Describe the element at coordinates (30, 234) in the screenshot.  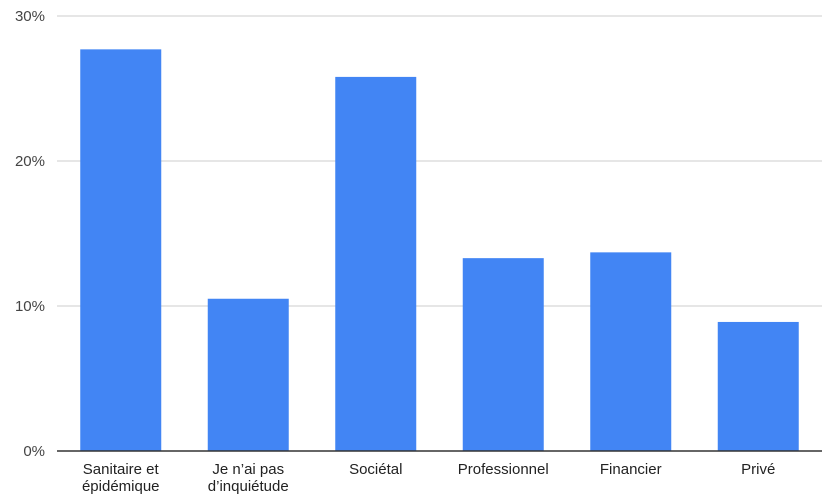
I see `y-axis-tick-labels: 0% 10% 20% 30%` at that location.